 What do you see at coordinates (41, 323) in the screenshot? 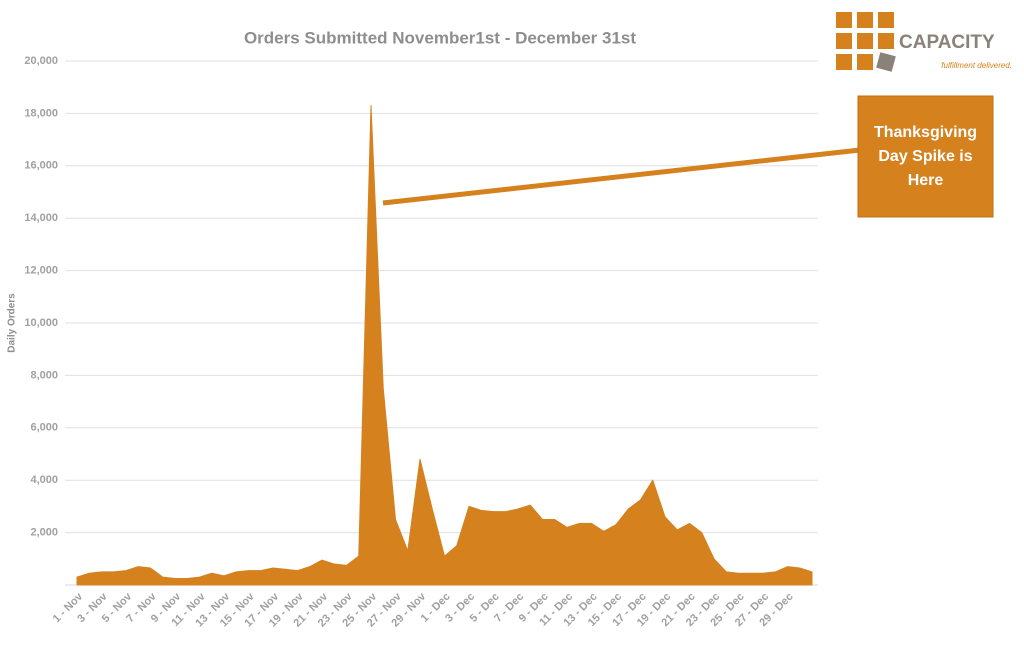
I see `y-tick-label: 10,000` at bounding box center [41, 323].